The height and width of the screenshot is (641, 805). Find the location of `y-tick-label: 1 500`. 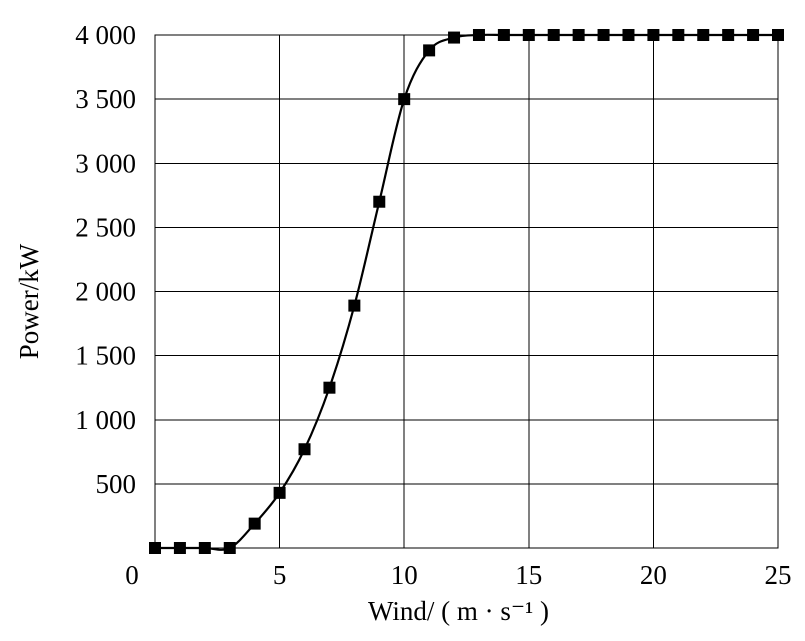

y-tick-label: 1 500 is located at coordinates (105, 356).